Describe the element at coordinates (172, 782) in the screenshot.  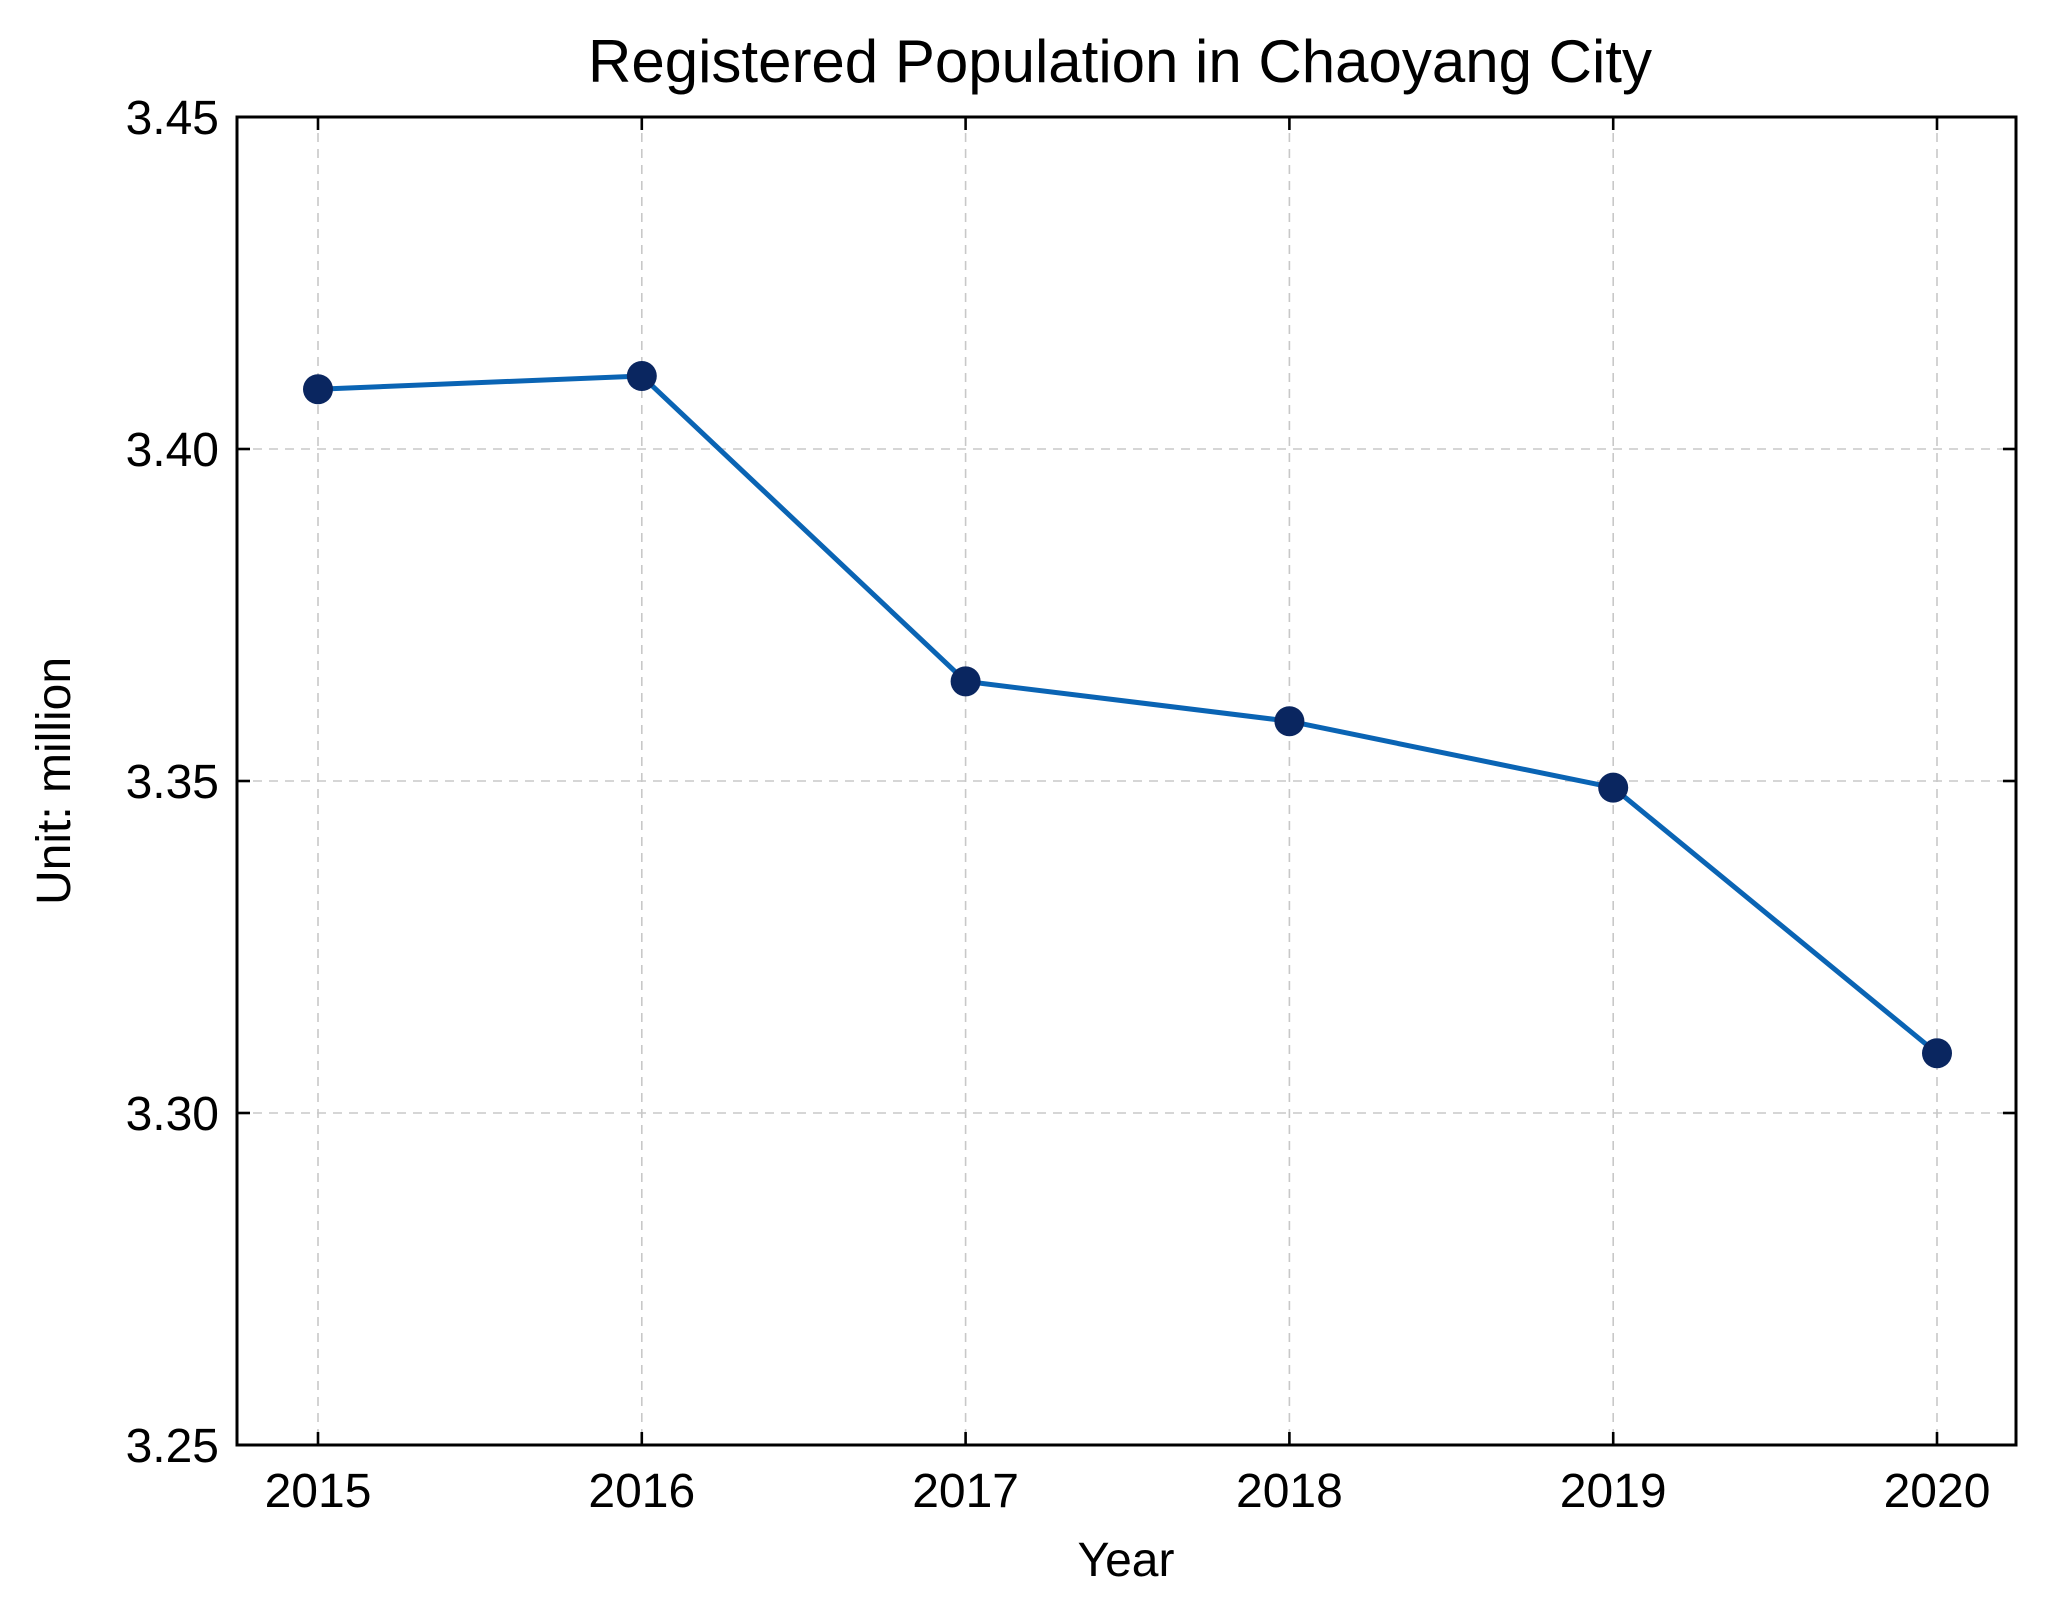
I see `y-tick-label: 3.35` at that location.